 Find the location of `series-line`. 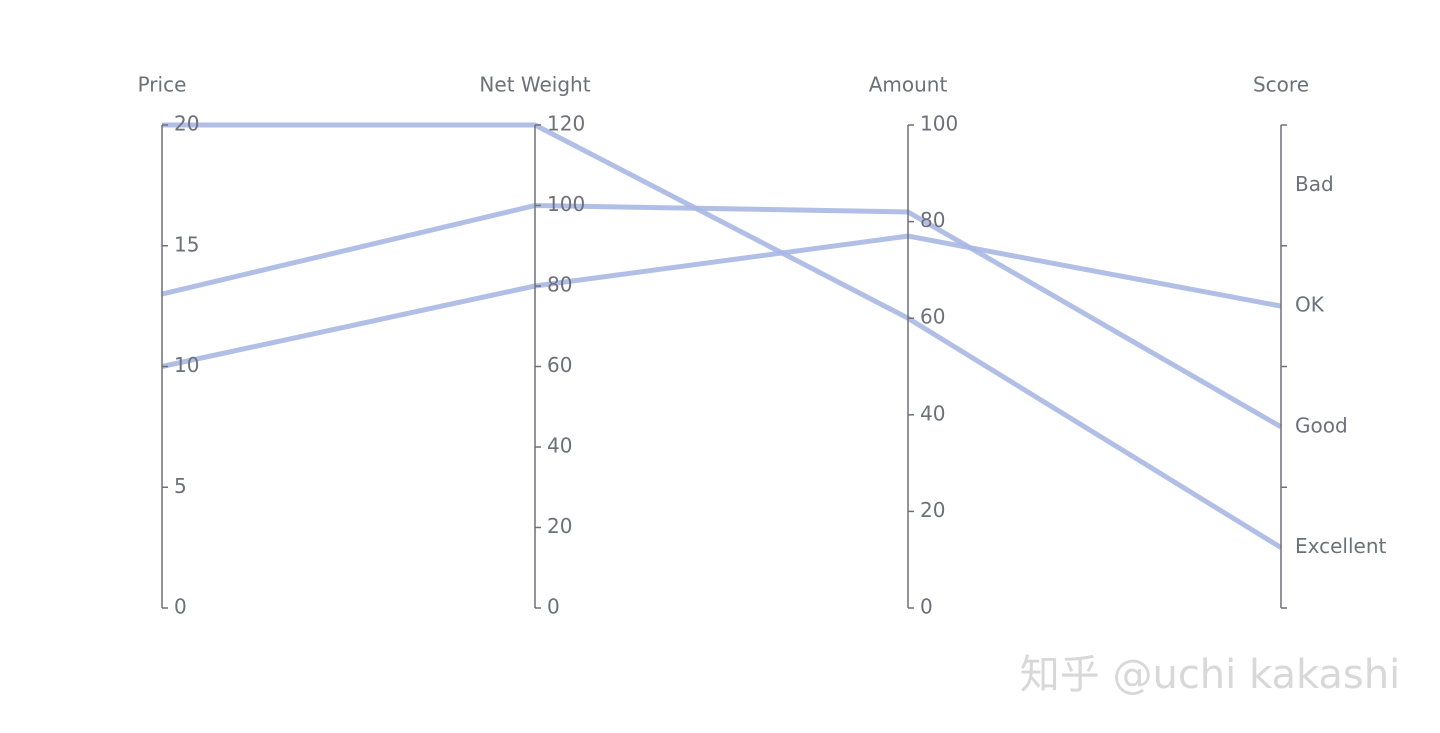

series-line is located at coordinates (721, 301).